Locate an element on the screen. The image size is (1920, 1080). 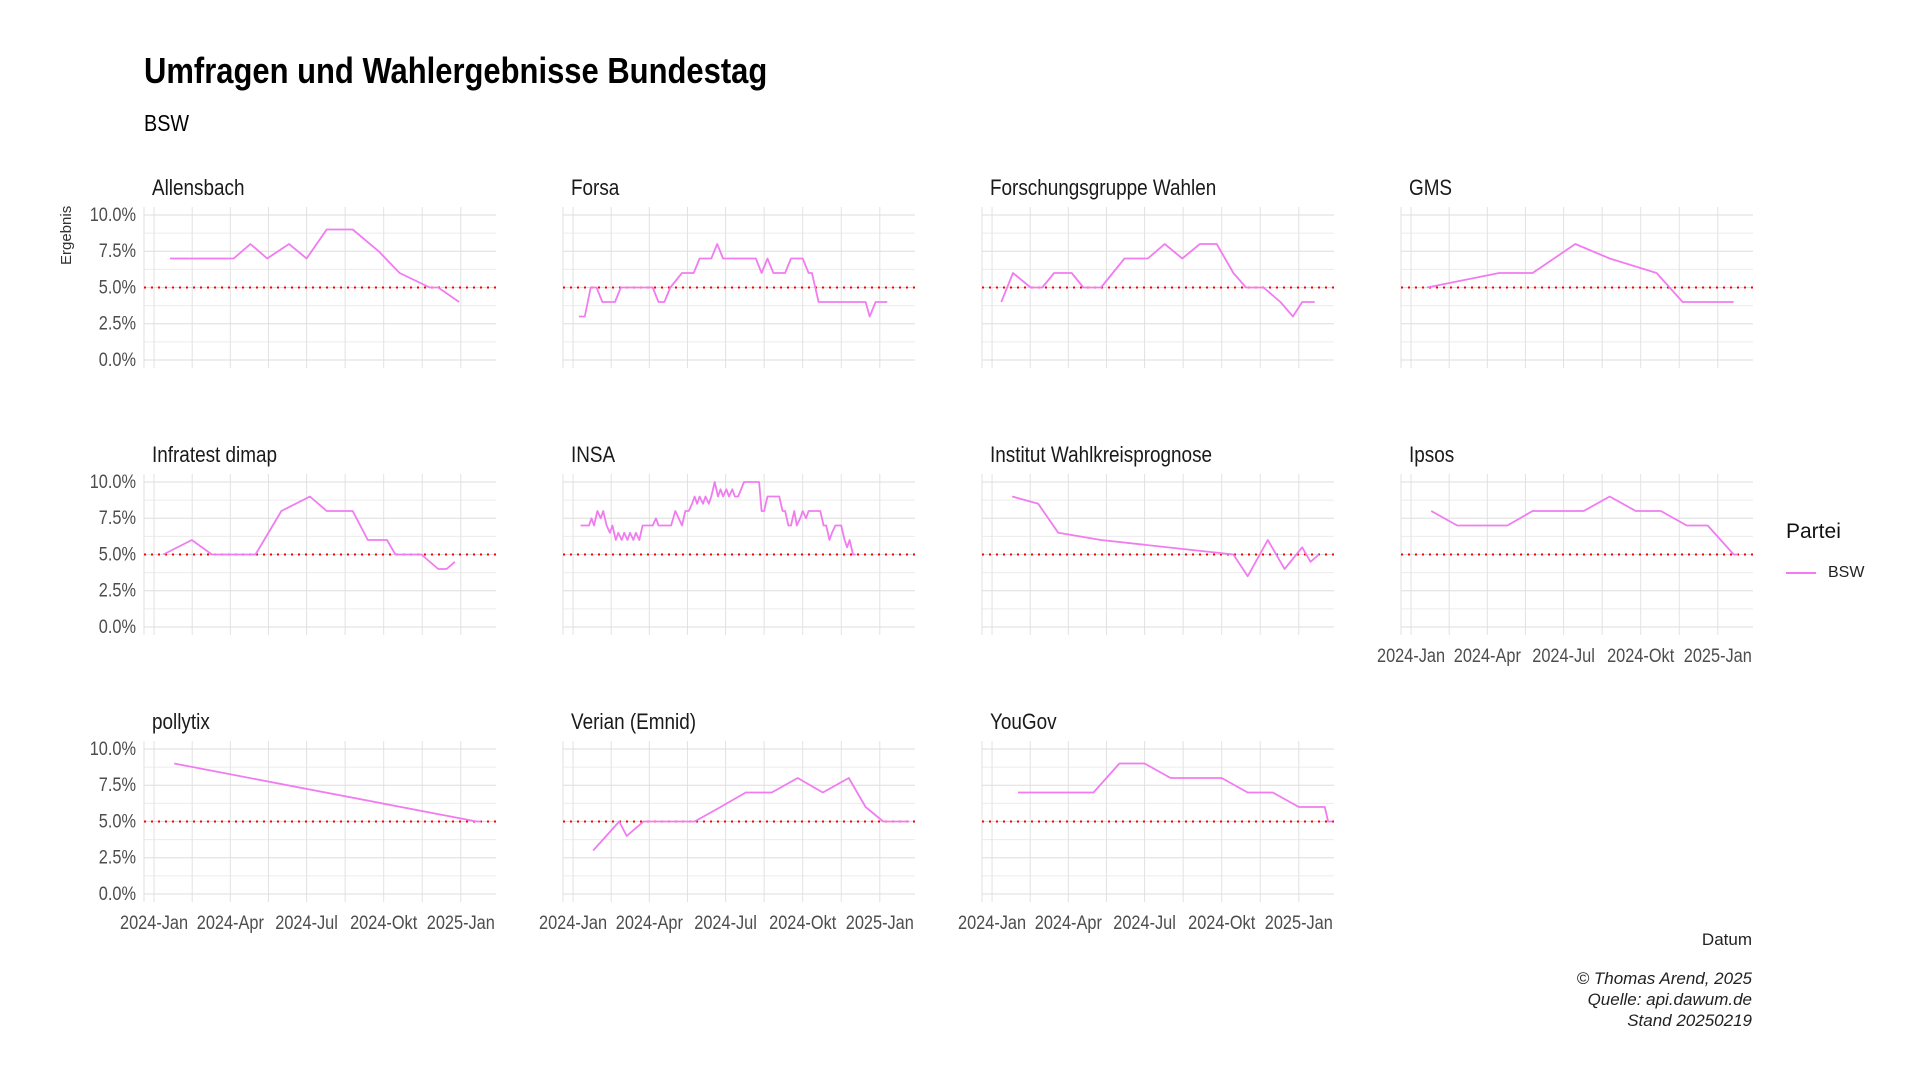
facet-title: Forschungsgruppe Wahlen is located at coordinates (1103, 188).